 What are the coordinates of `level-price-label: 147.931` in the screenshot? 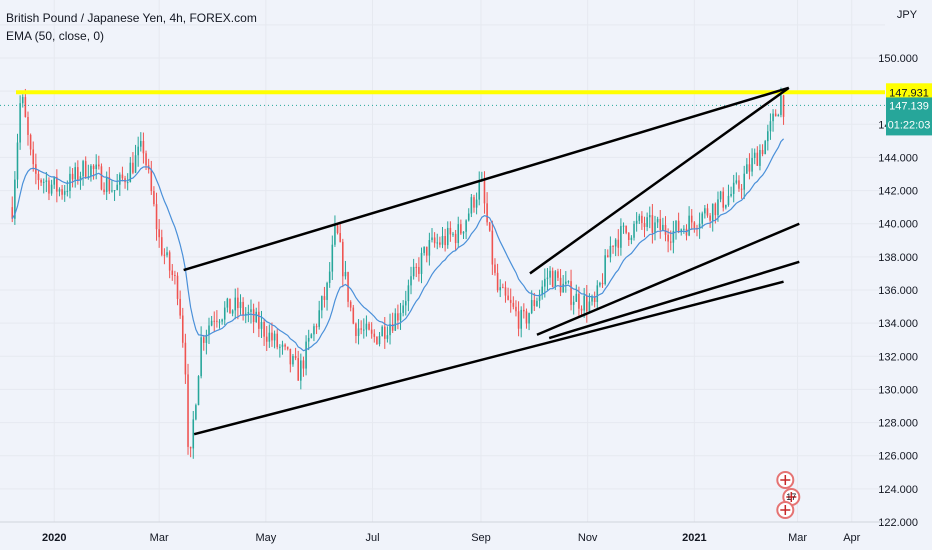 It's located at (909, 93).